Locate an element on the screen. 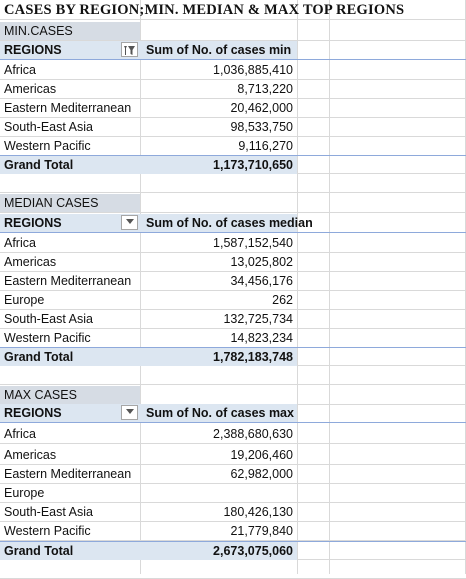  table-row: South-East Asia 180,426,130 is located at coordinates (233, 512).